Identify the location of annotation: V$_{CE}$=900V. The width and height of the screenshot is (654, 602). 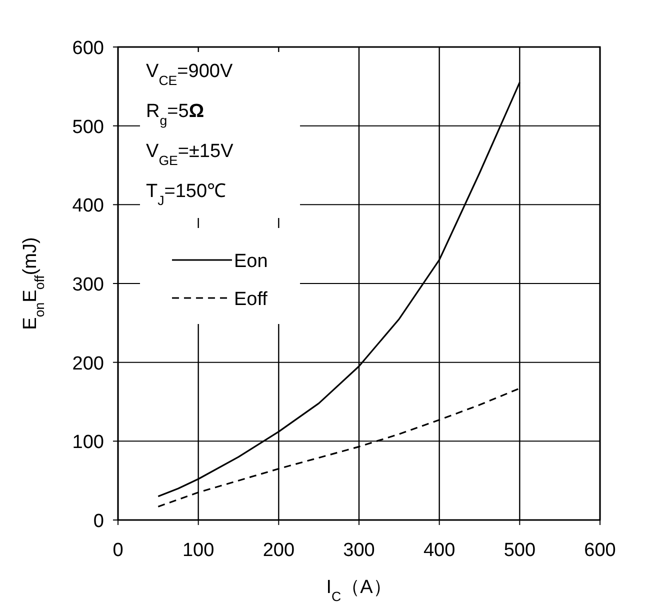
(189, 74).